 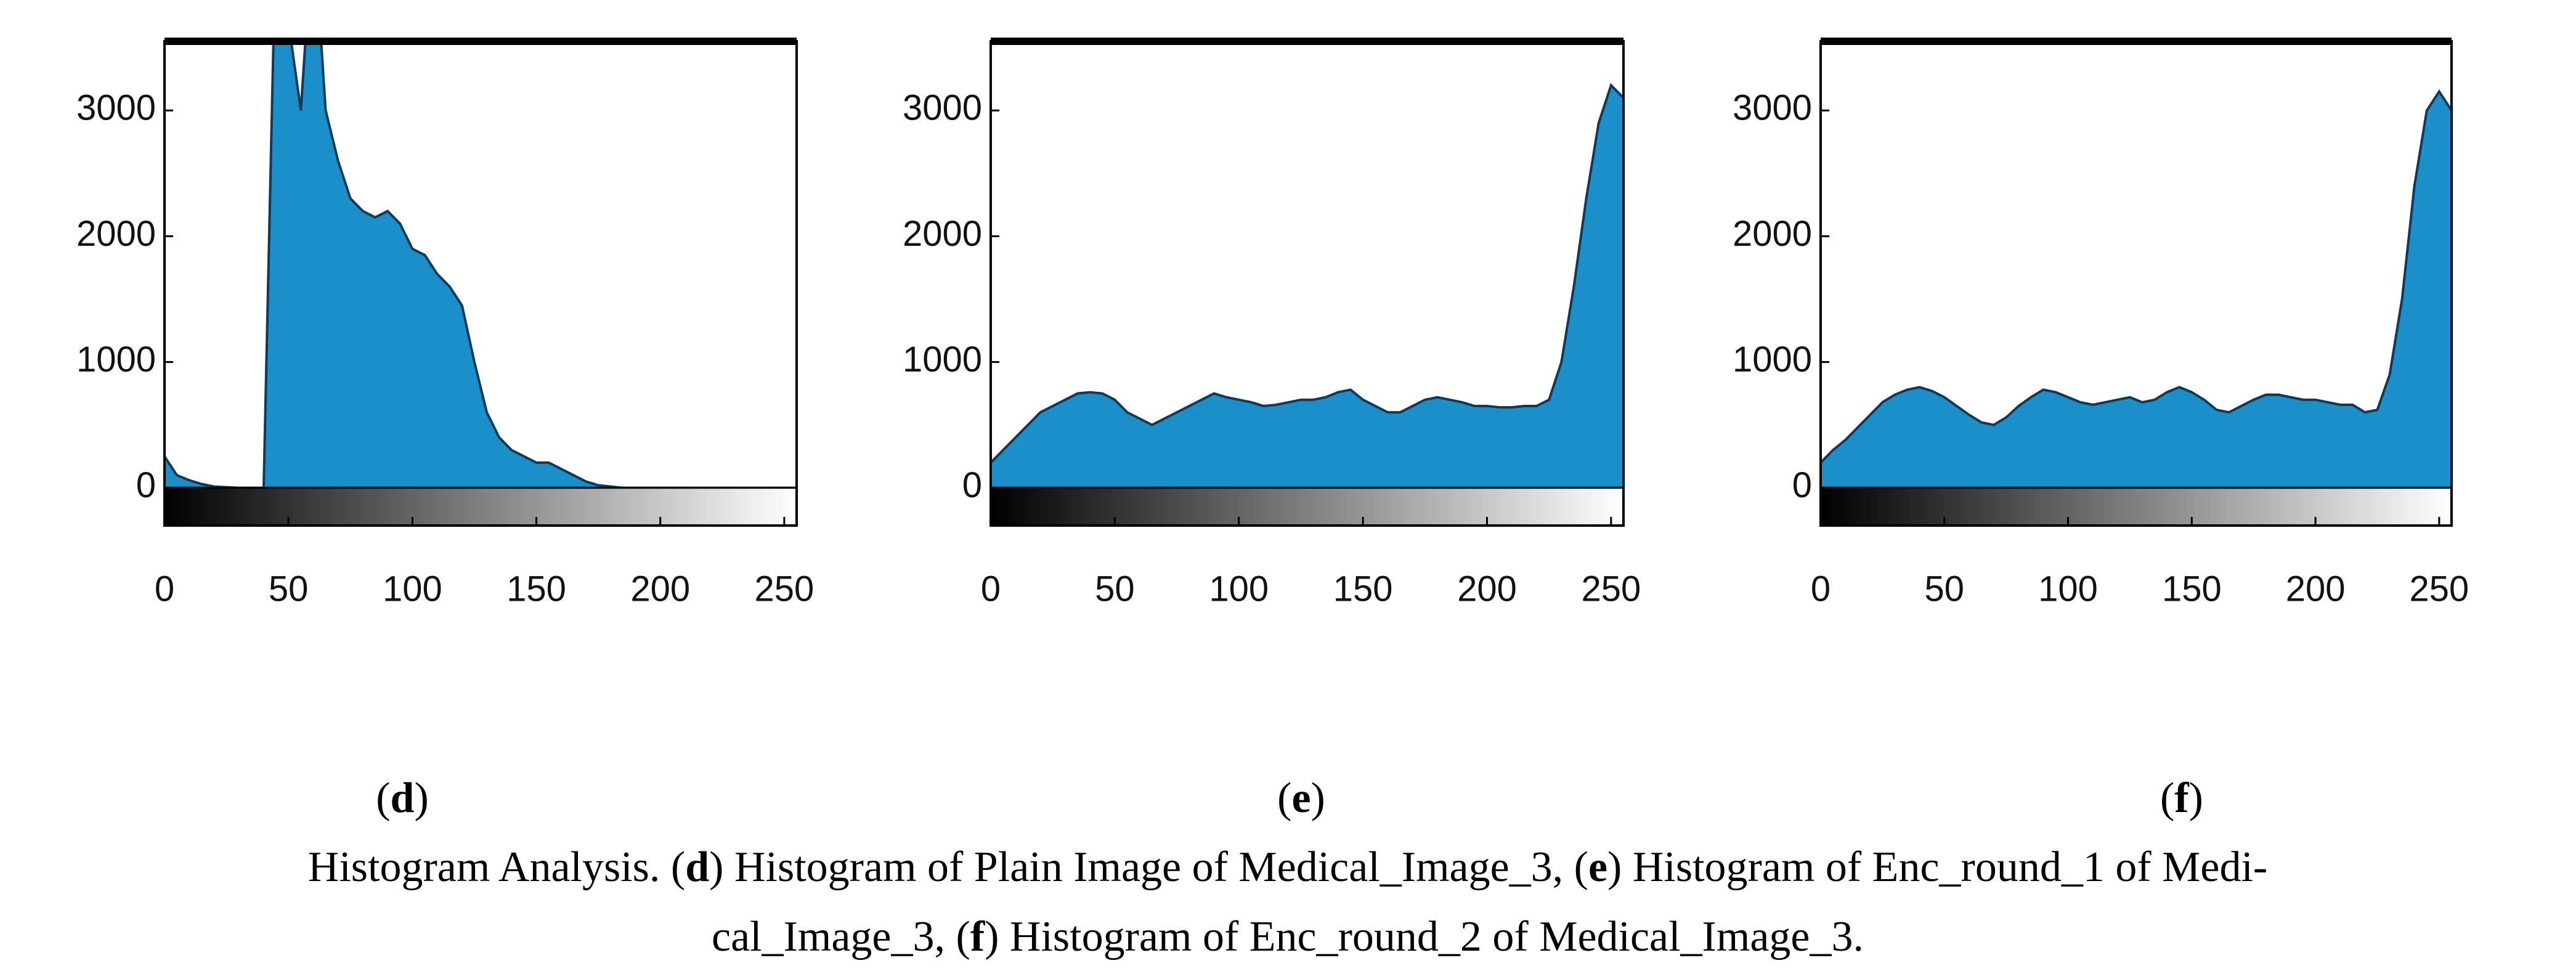 What do you see at coordinates (977, 937) in the screenshot?
I see `caption-line-part: f` at bounding box center [977, 937].